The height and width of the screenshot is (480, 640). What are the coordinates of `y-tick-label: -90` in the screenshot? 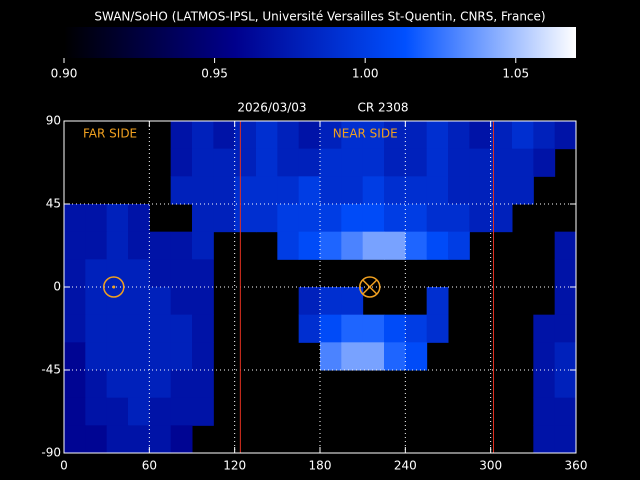 It's located at (51, 453).